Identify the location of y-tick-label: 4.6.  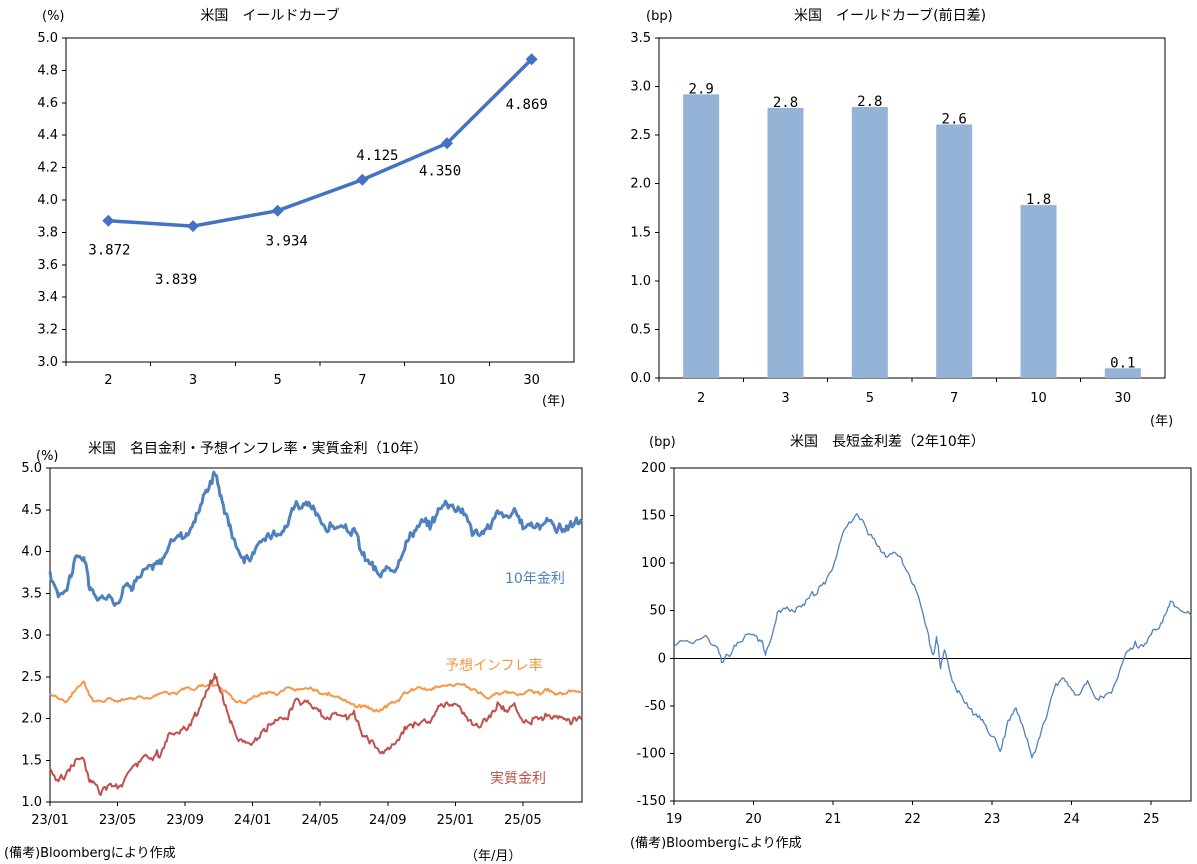
(47, 103).